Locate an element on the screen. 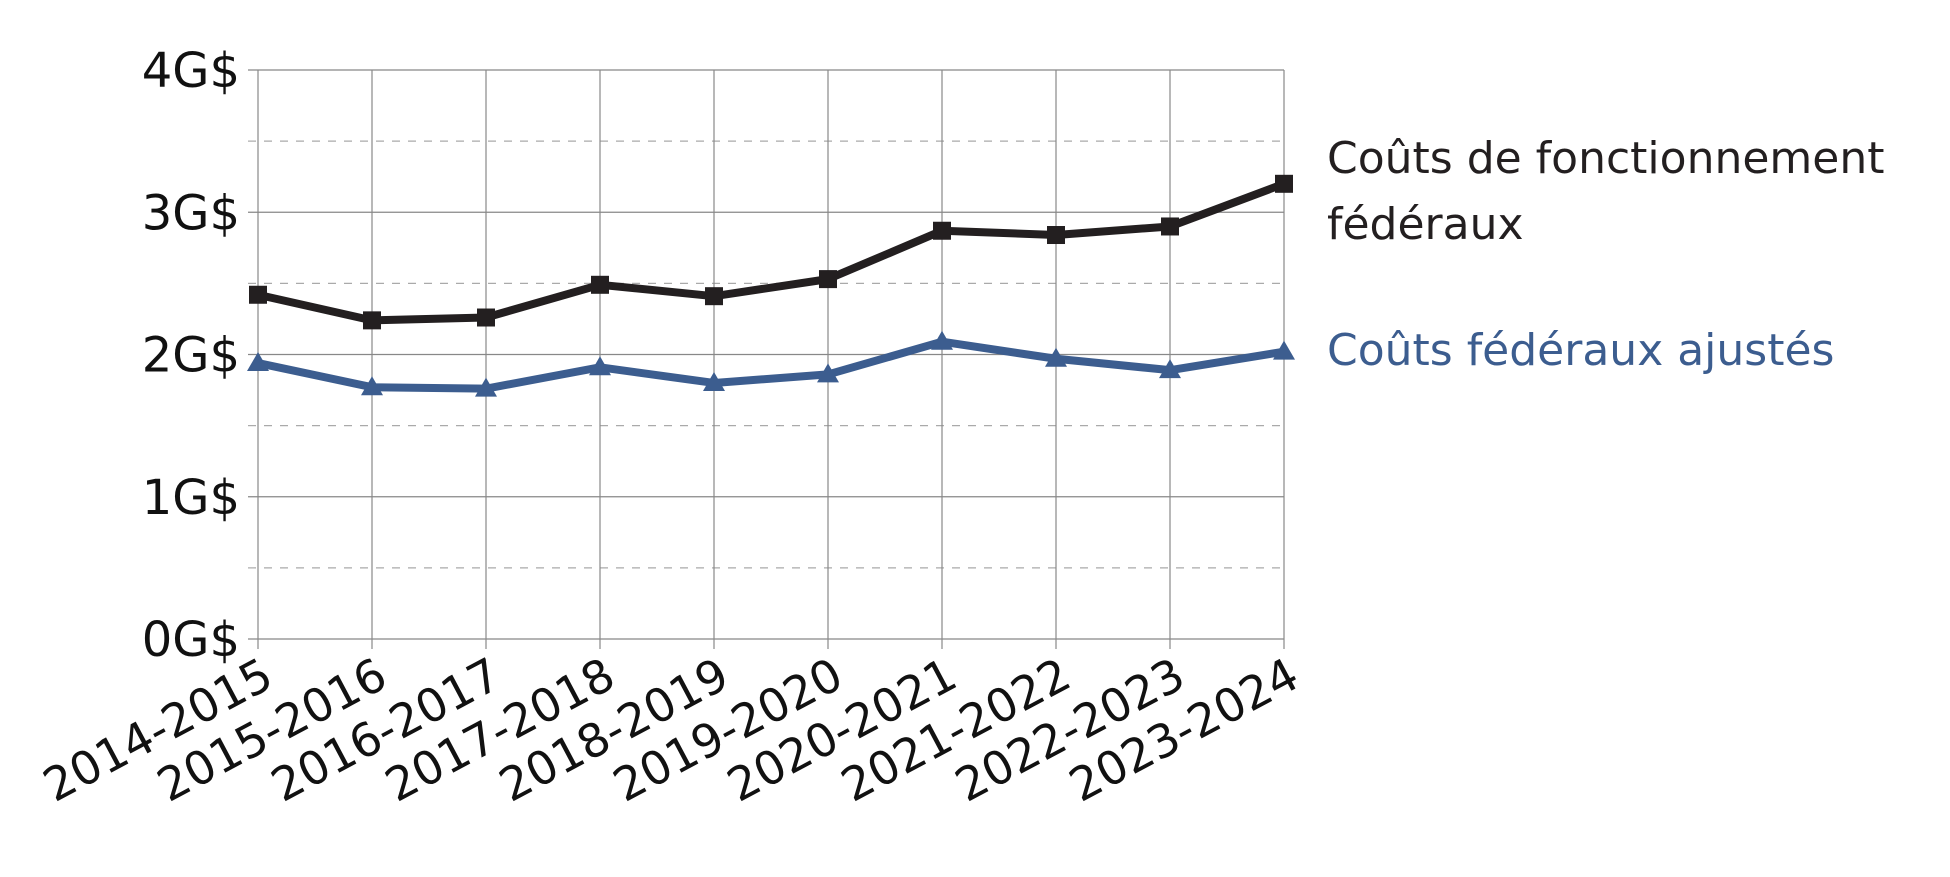  y-tick-label: 3G$ is located at coordinates (191, 213).